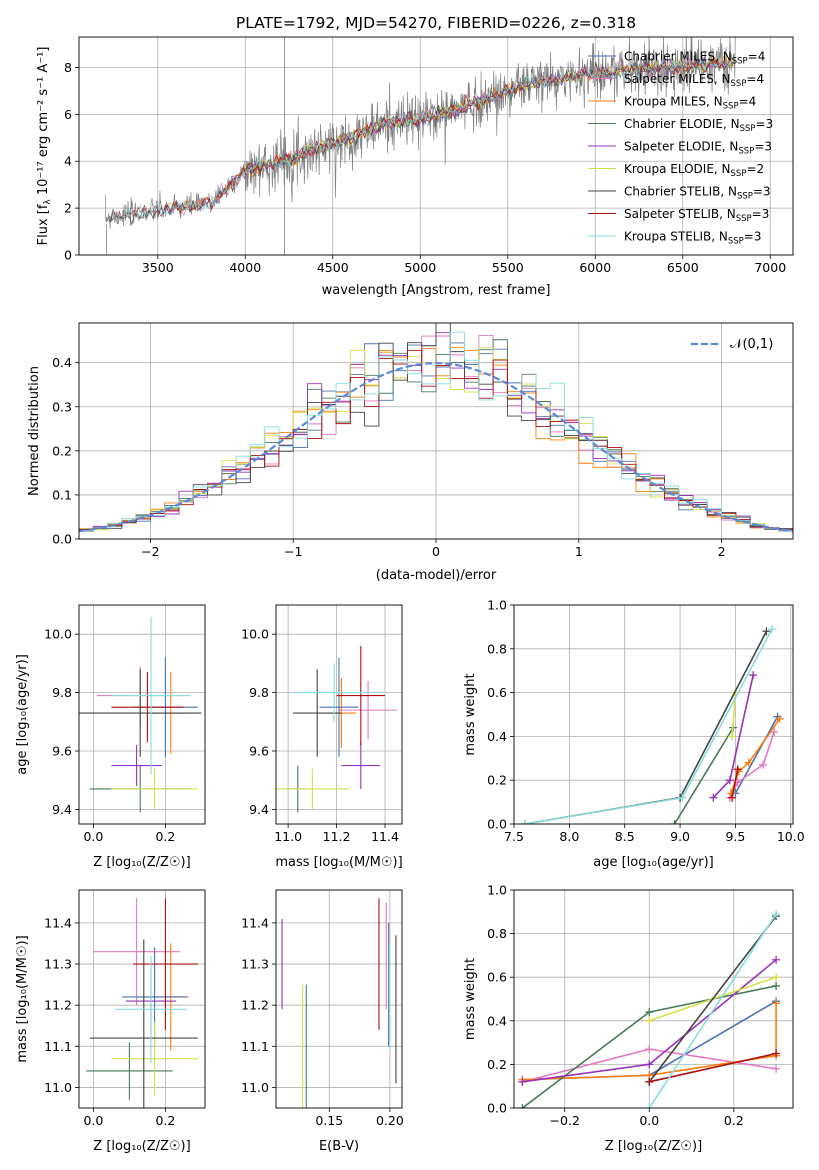  I want to click on legend-label: Salpeter MILES, NSSP=4, so click(694, 80).